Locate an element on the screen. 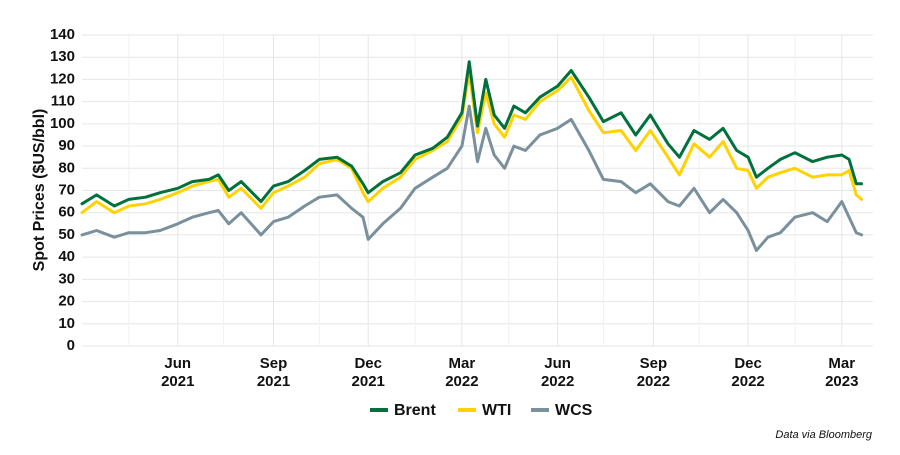  x-tick-label-year: 2023 is located at coordinates (841, 381).